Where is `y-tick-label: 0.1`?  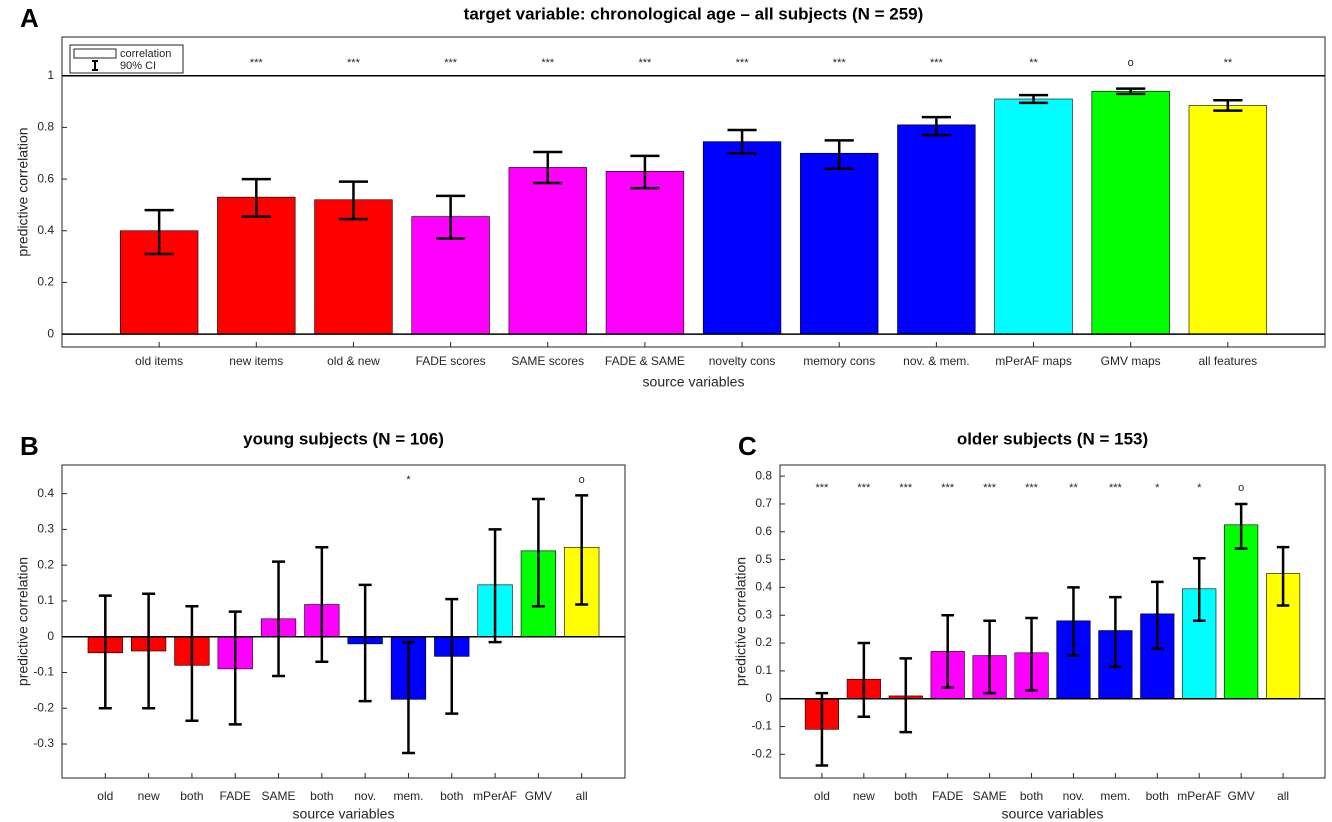
y-tick-label: 0.1 is located at coordinates (45, 600).